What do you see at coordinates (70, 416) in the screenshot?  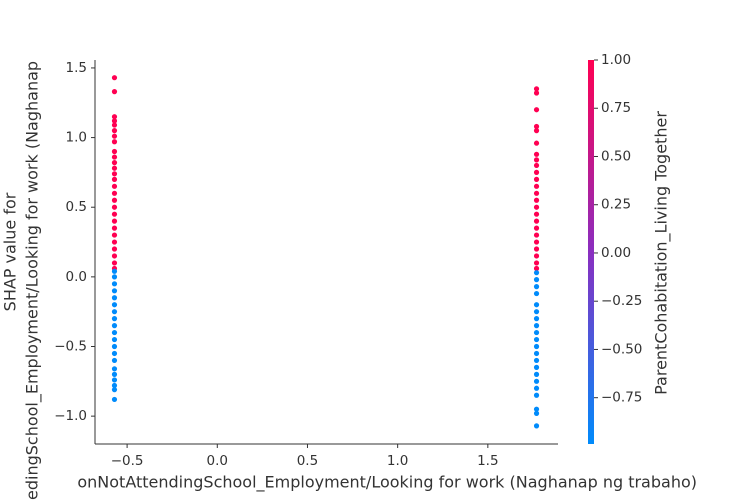 I see `y-tick-label: −1.0` at bounding box center [70, 416].